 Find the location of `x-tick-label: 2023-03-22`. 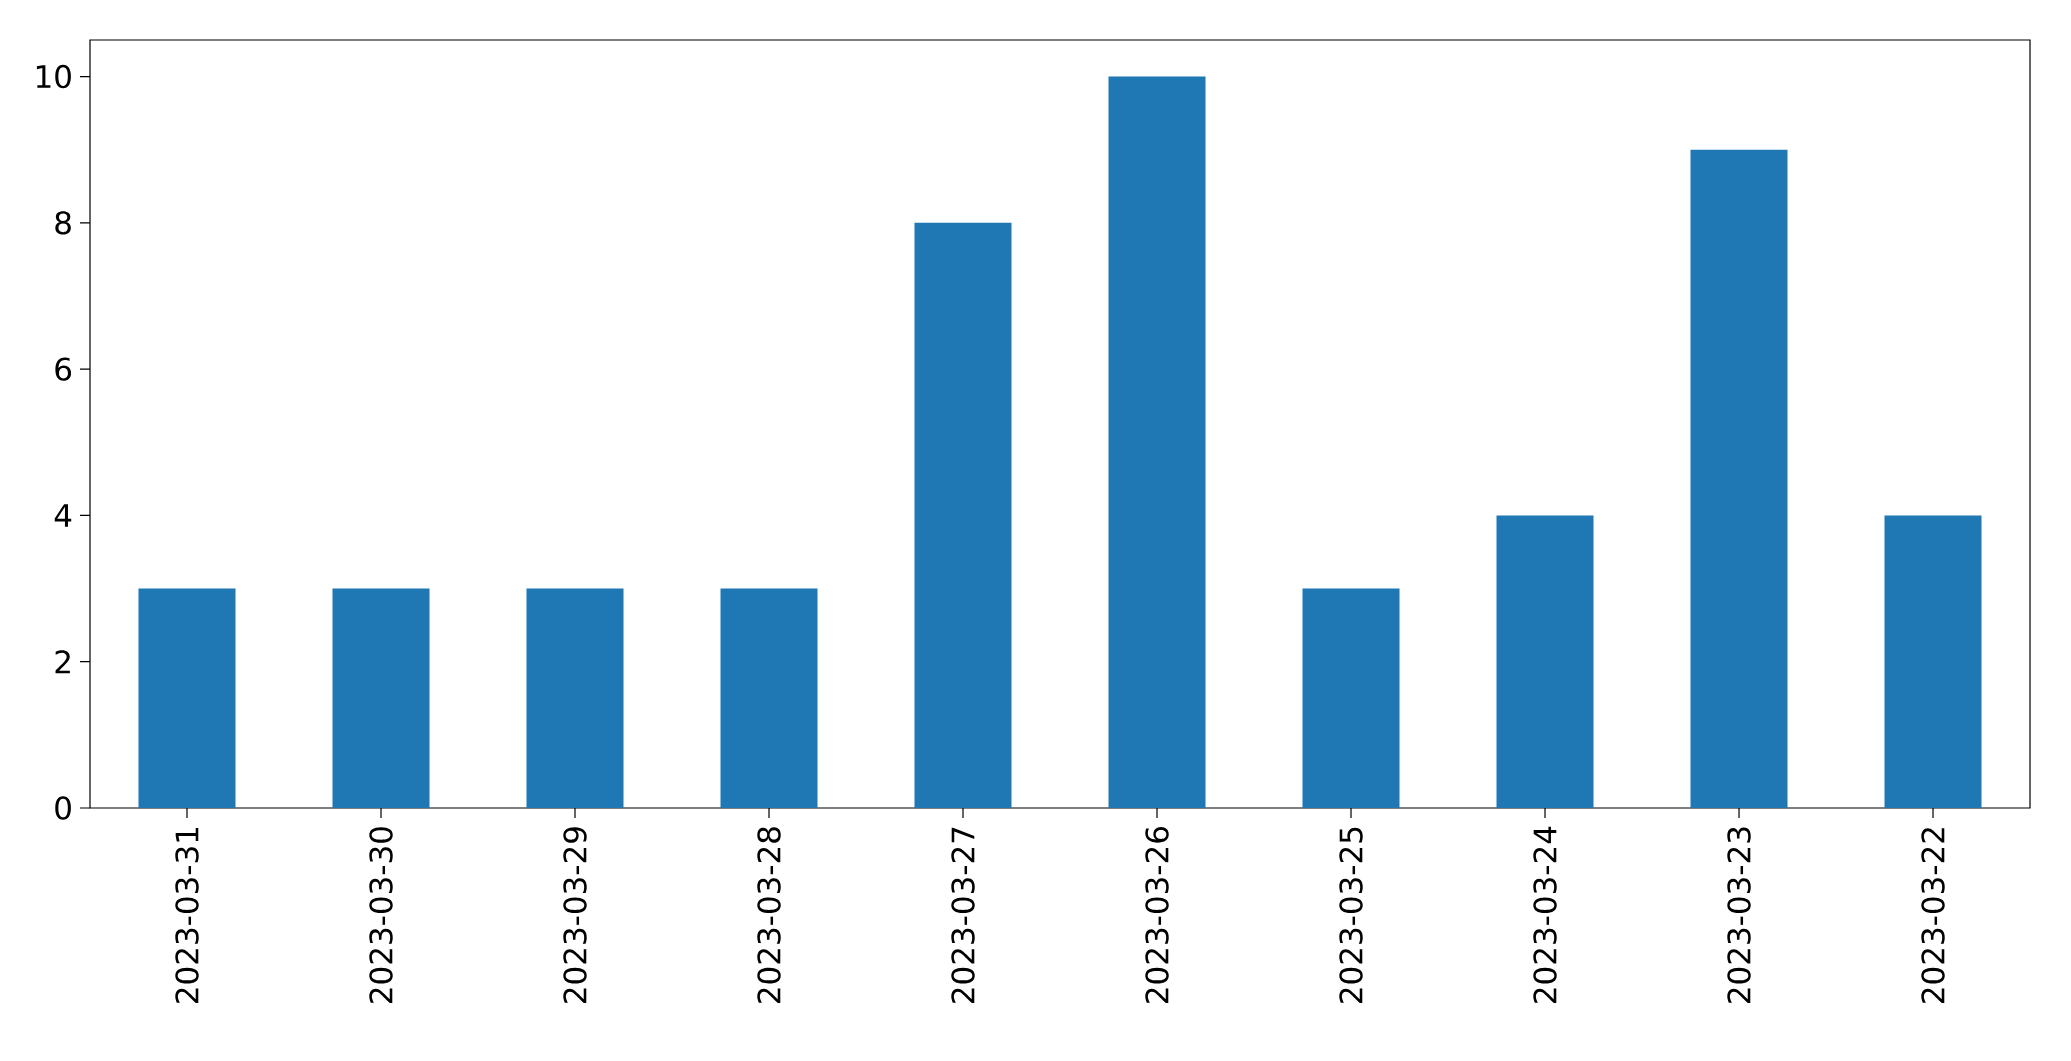

x-tick-label: 2023-03-22 is located at coordinates (1933, 915).